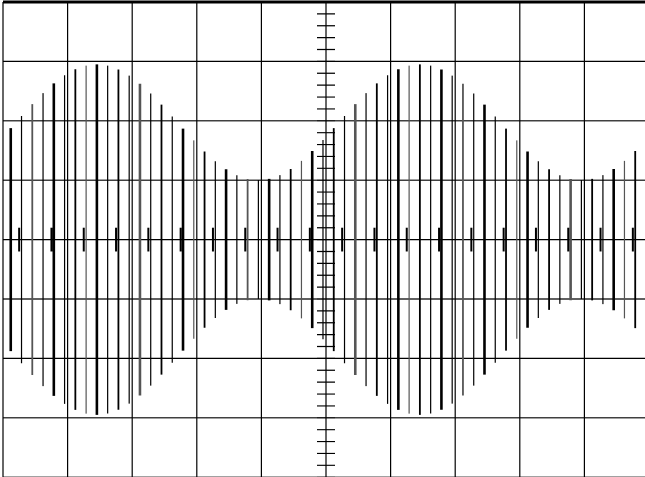  I want to click on center-axis-ticks, so click(326, 245).